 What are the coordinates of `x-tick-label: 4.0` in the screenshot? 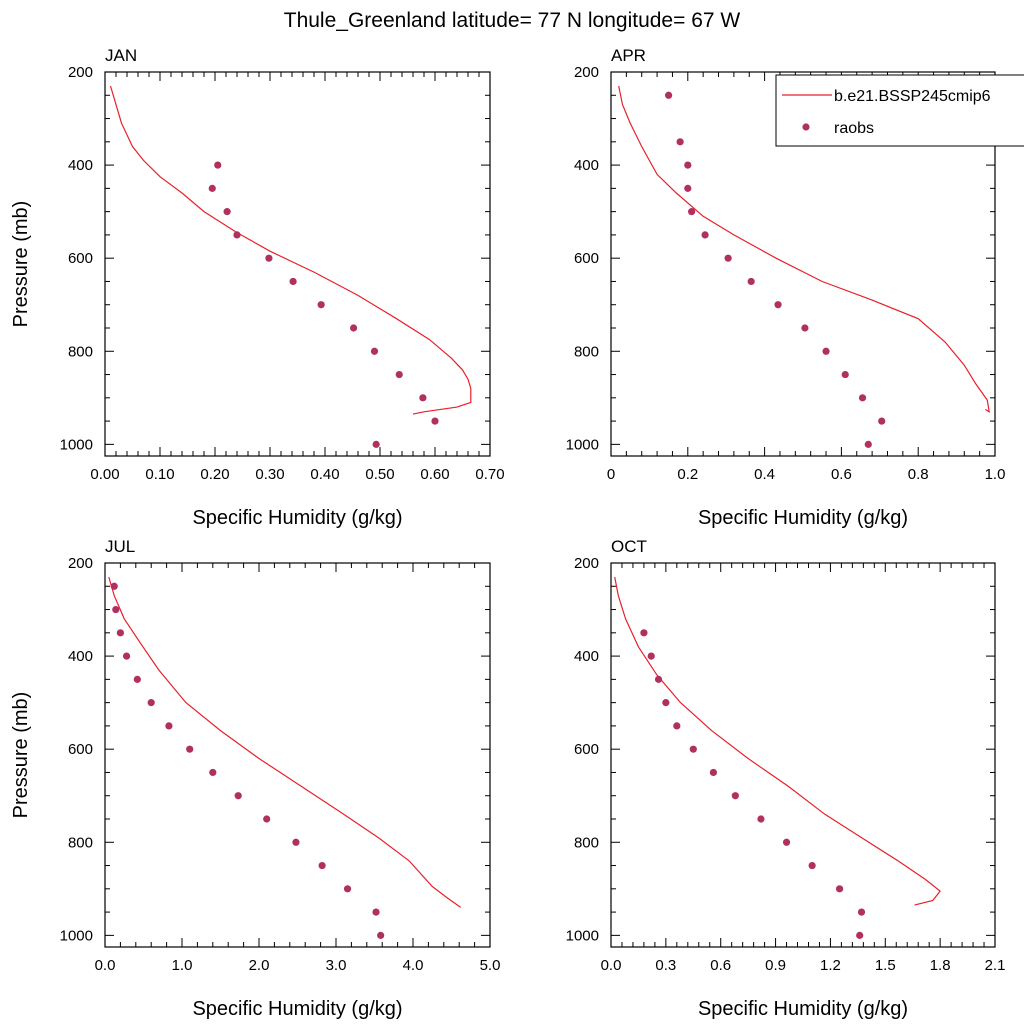 It's located at (413, 965).